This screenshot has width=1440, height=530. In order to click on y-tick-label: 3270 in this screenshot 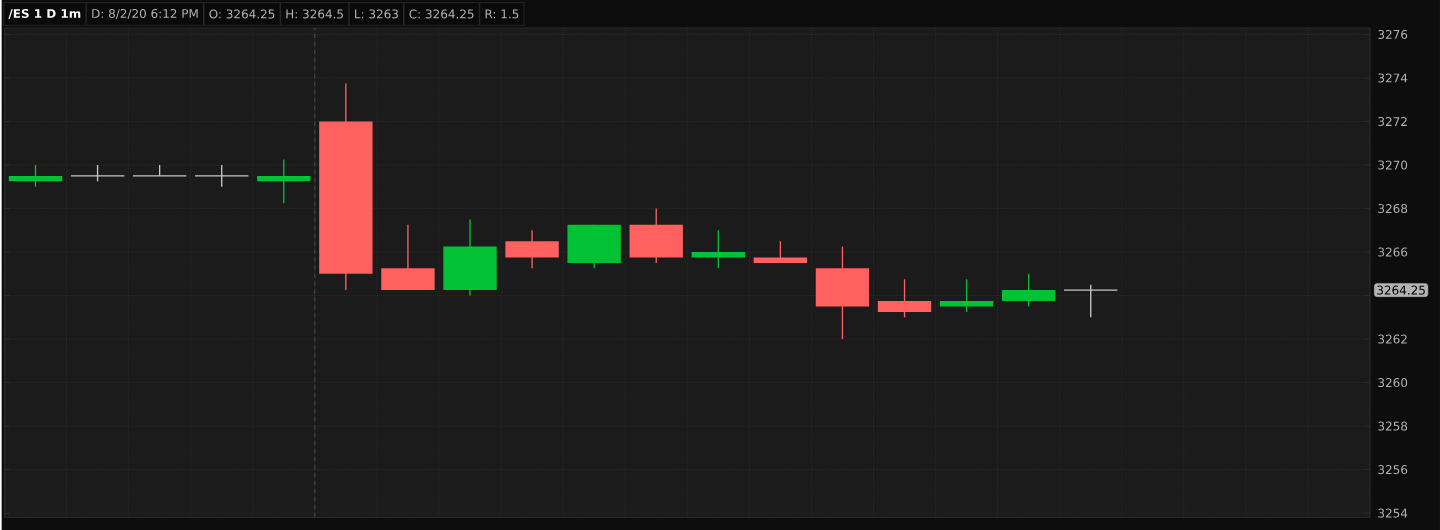, I will do `click(1393, 165)`.